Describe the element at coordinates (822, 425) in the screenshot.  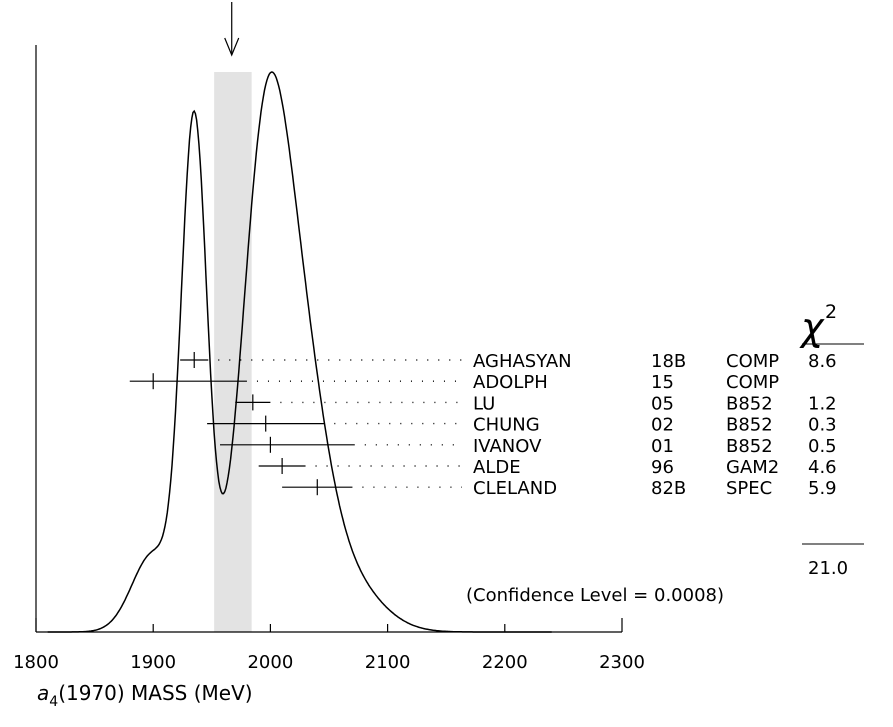
I see `chi2-value: 0.3` at that location.